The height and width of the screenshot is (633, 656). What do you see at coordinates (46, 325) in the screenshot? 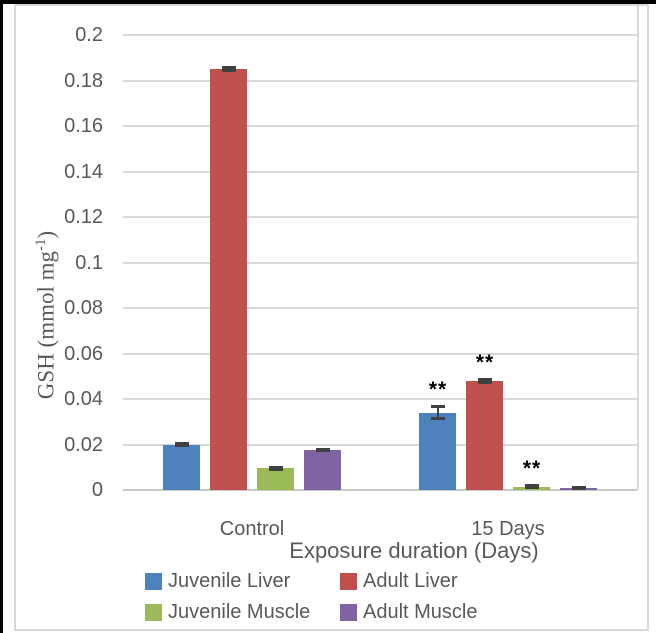
I see `y-axis-title-base: GSH (mmol mg` at bounding box center [46, 325].